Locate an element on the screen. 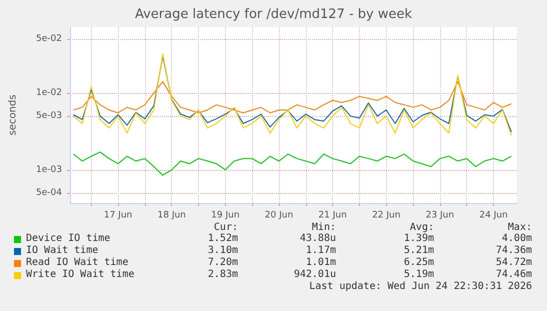 Image resolution: width=547 pixels, height=311 pixels. text: 2.83m is located at coordinates (223, 275).